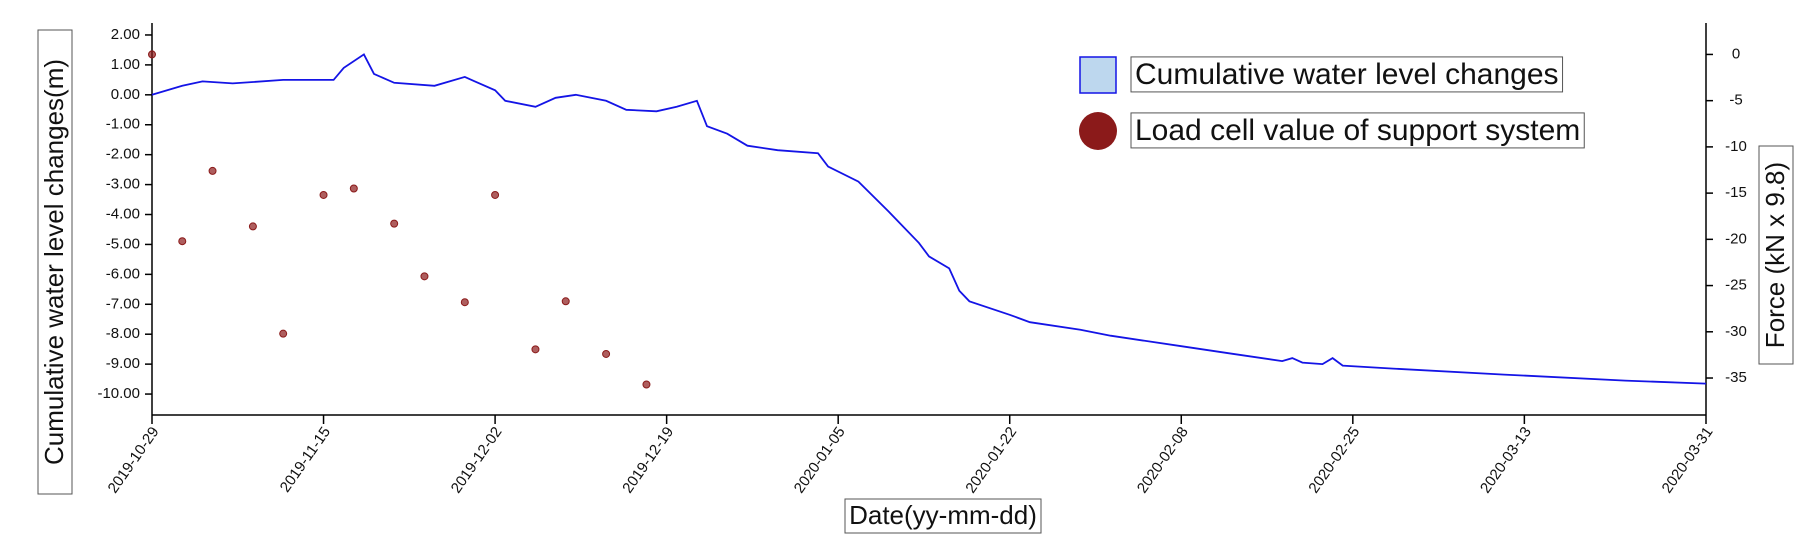 This screenshot has height=550, width=1817. What do you see at coordinates (1736, 238) in the screenshot?
I see `y2-tick-label: -20` at bounding box center [1736, 238].